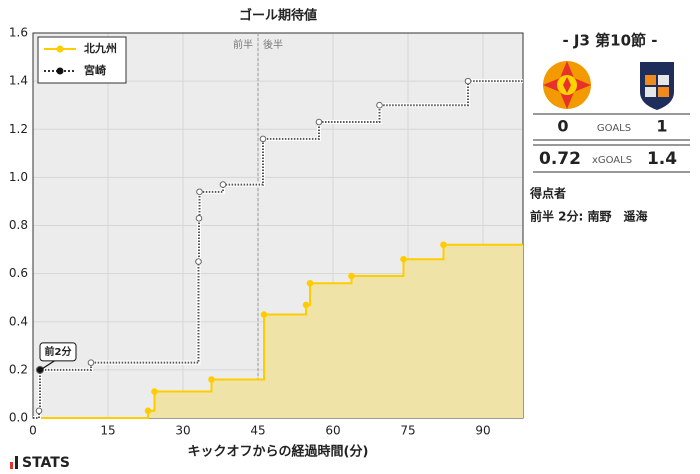 The image size is (700, 474). Describe the element at coordinates (567, 85) in the screenshot. I see `home-logo` at that location.